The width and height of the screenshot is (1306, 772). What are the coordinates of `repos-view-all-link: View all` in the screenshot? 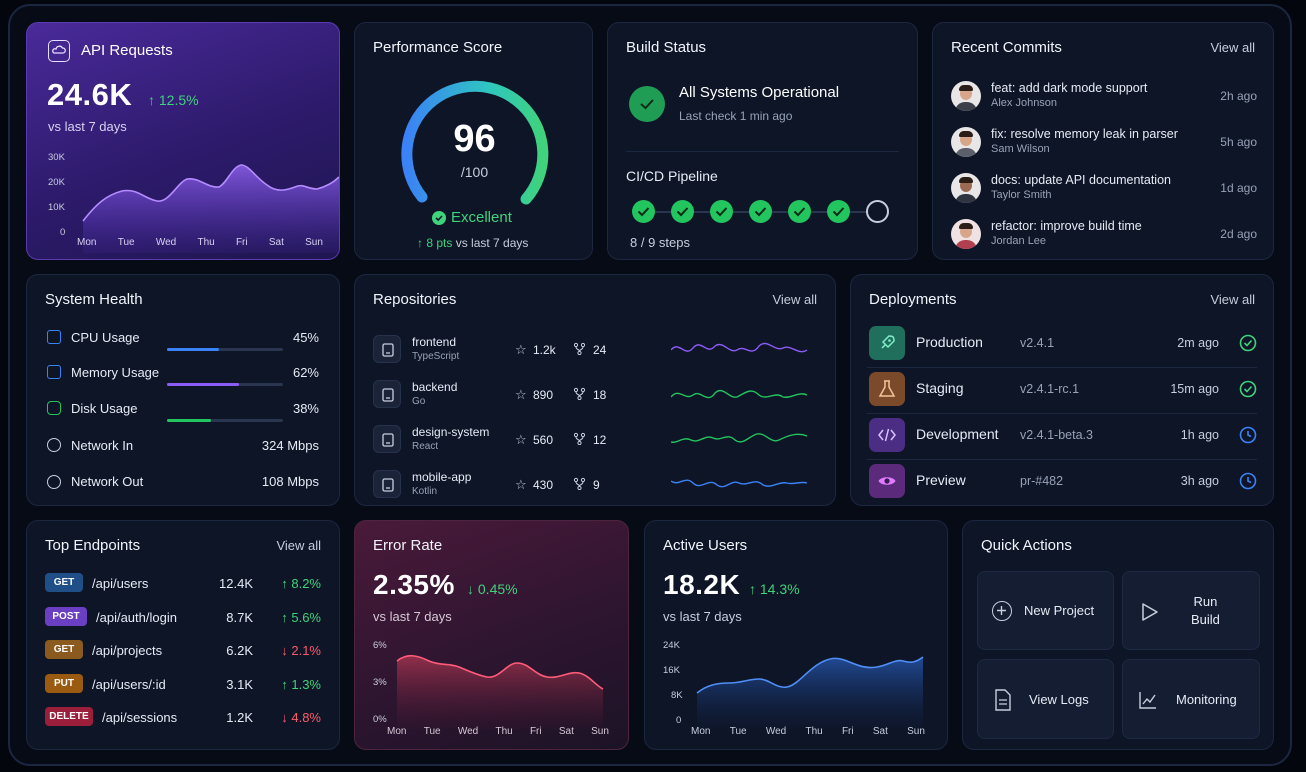 It's located at (794, 299).